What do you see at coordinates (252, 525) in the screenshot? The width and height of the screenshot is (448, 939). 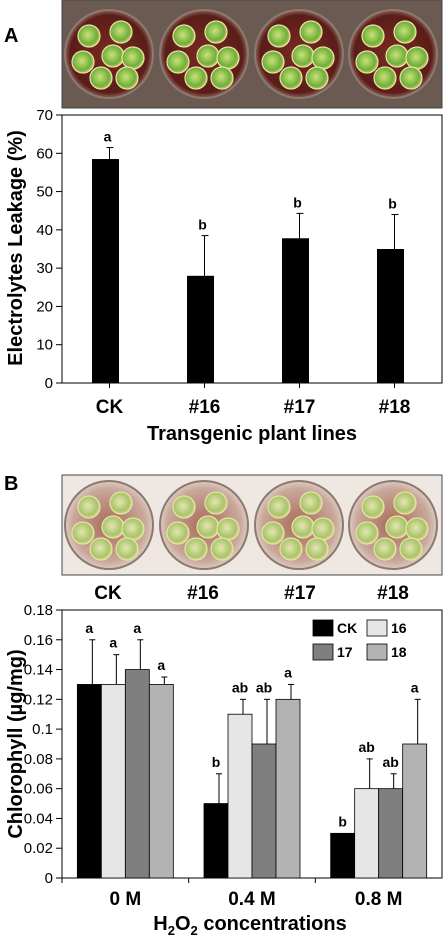 I see `photo-leaf-discs-h2o2` at bounding box center [252, 525].